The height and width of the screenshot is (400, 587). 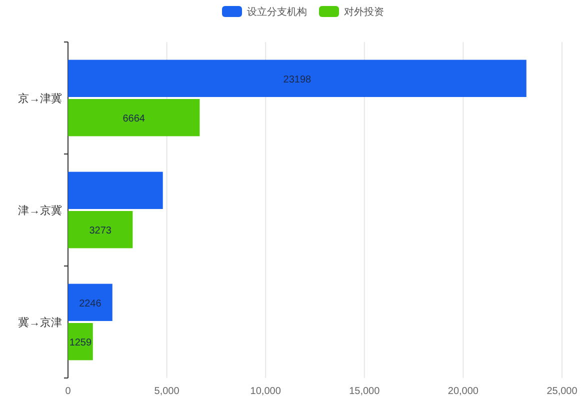 What do you see at coordinates (40, 98) in the screenshot?
I see `y-tick-label: 京→津冀` at bounding box center [40, 98].